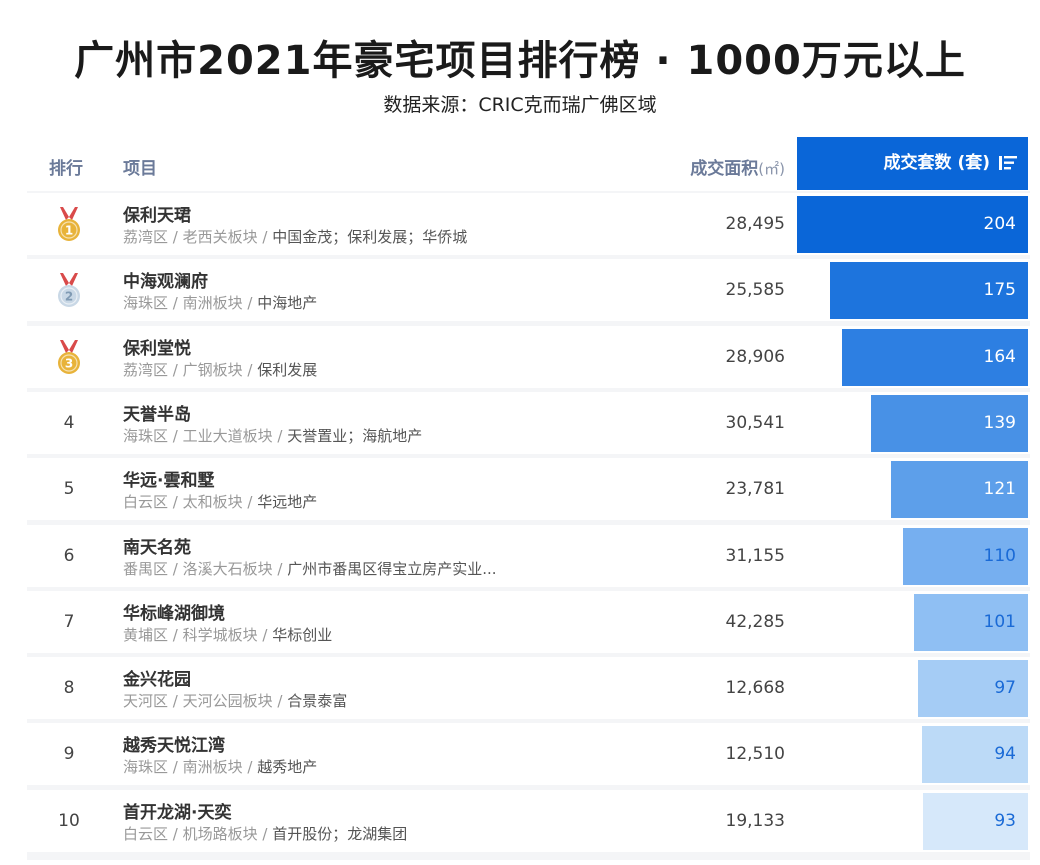  Describe the element at coordinates (949, 423) in the screenshot. I see `sales-bar: 139` at that location.